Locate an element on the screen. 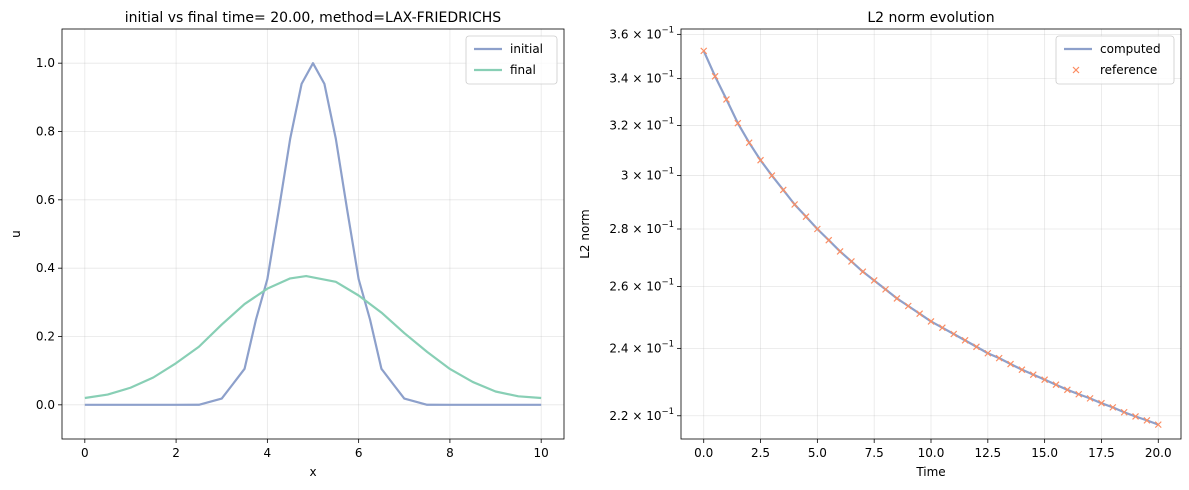 The height and width of the screenshot is (490, 1189). right-x-tick-label: 20.0 is located at coordinates (1158, 453).